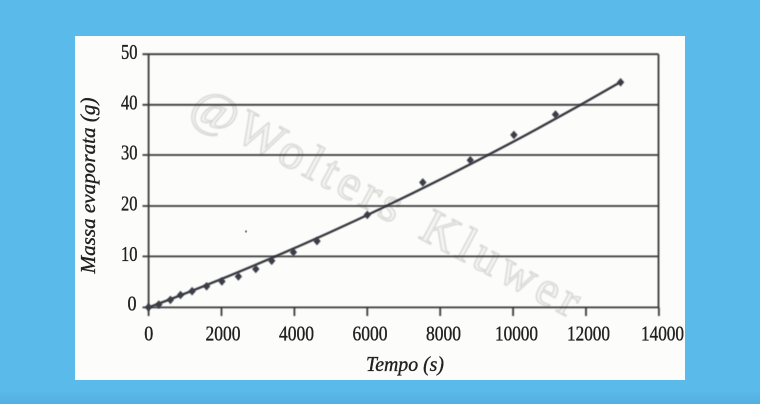 The width and height of the screenshot is (760, 404). Describe the element at coordinates (370, 334) in the screenshot. I see `svg-text: 6000` at that location.